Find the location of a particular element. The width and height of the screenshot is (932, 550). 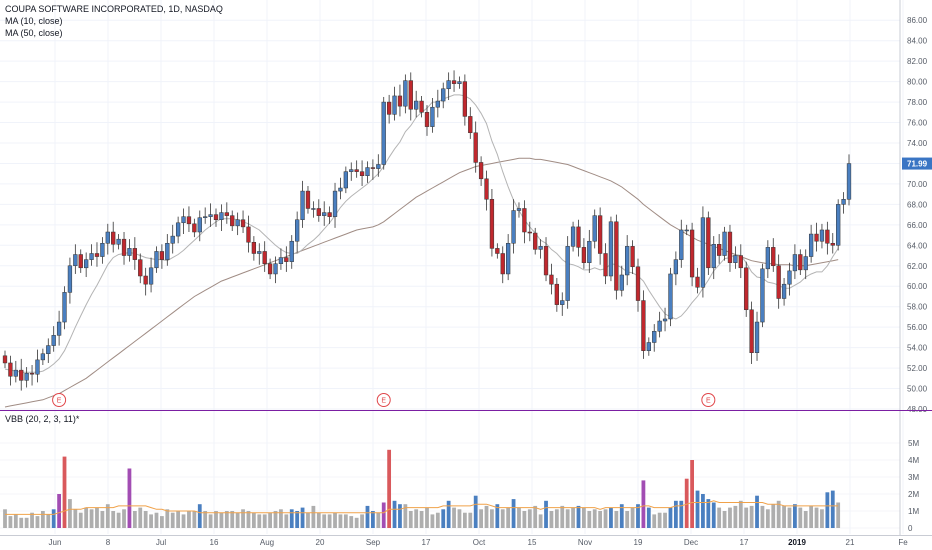

legend-ma50: MA (50, close) is located at coordinates (34, 33).